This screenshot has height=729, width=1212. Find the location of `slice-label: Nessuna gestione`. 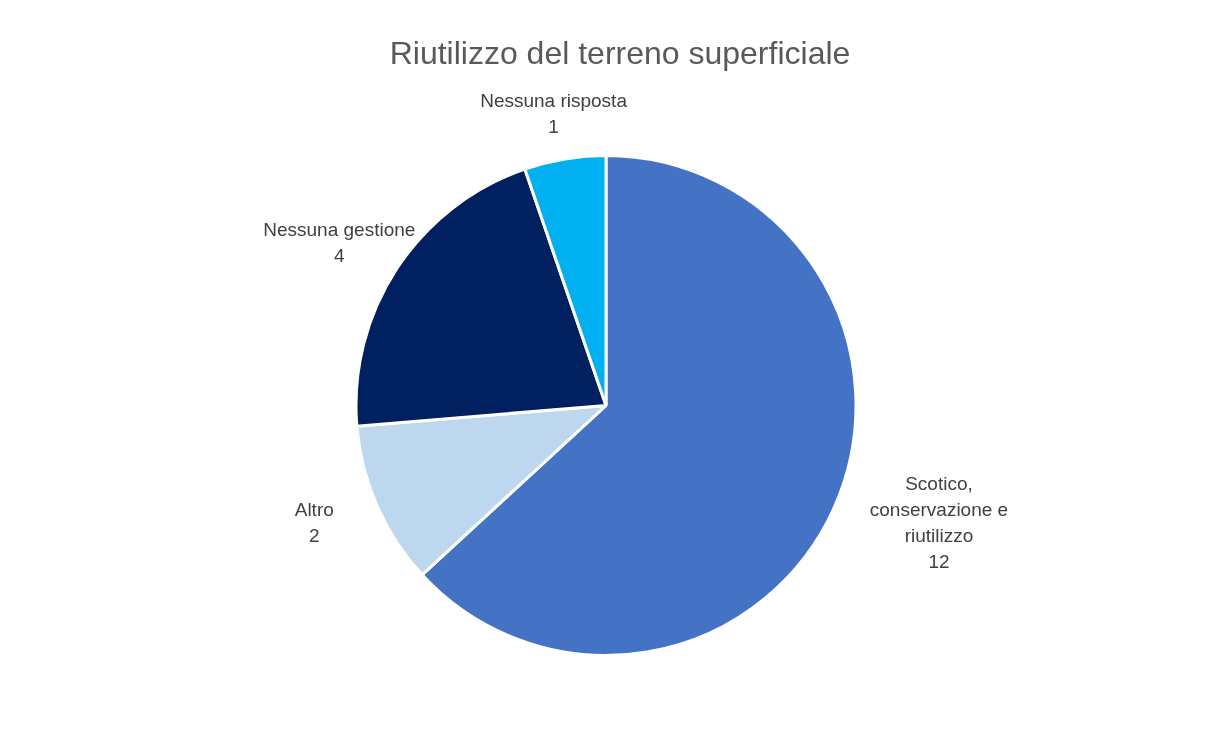

slice-label: Nessuna gestione is located at coordinates (339, 230).